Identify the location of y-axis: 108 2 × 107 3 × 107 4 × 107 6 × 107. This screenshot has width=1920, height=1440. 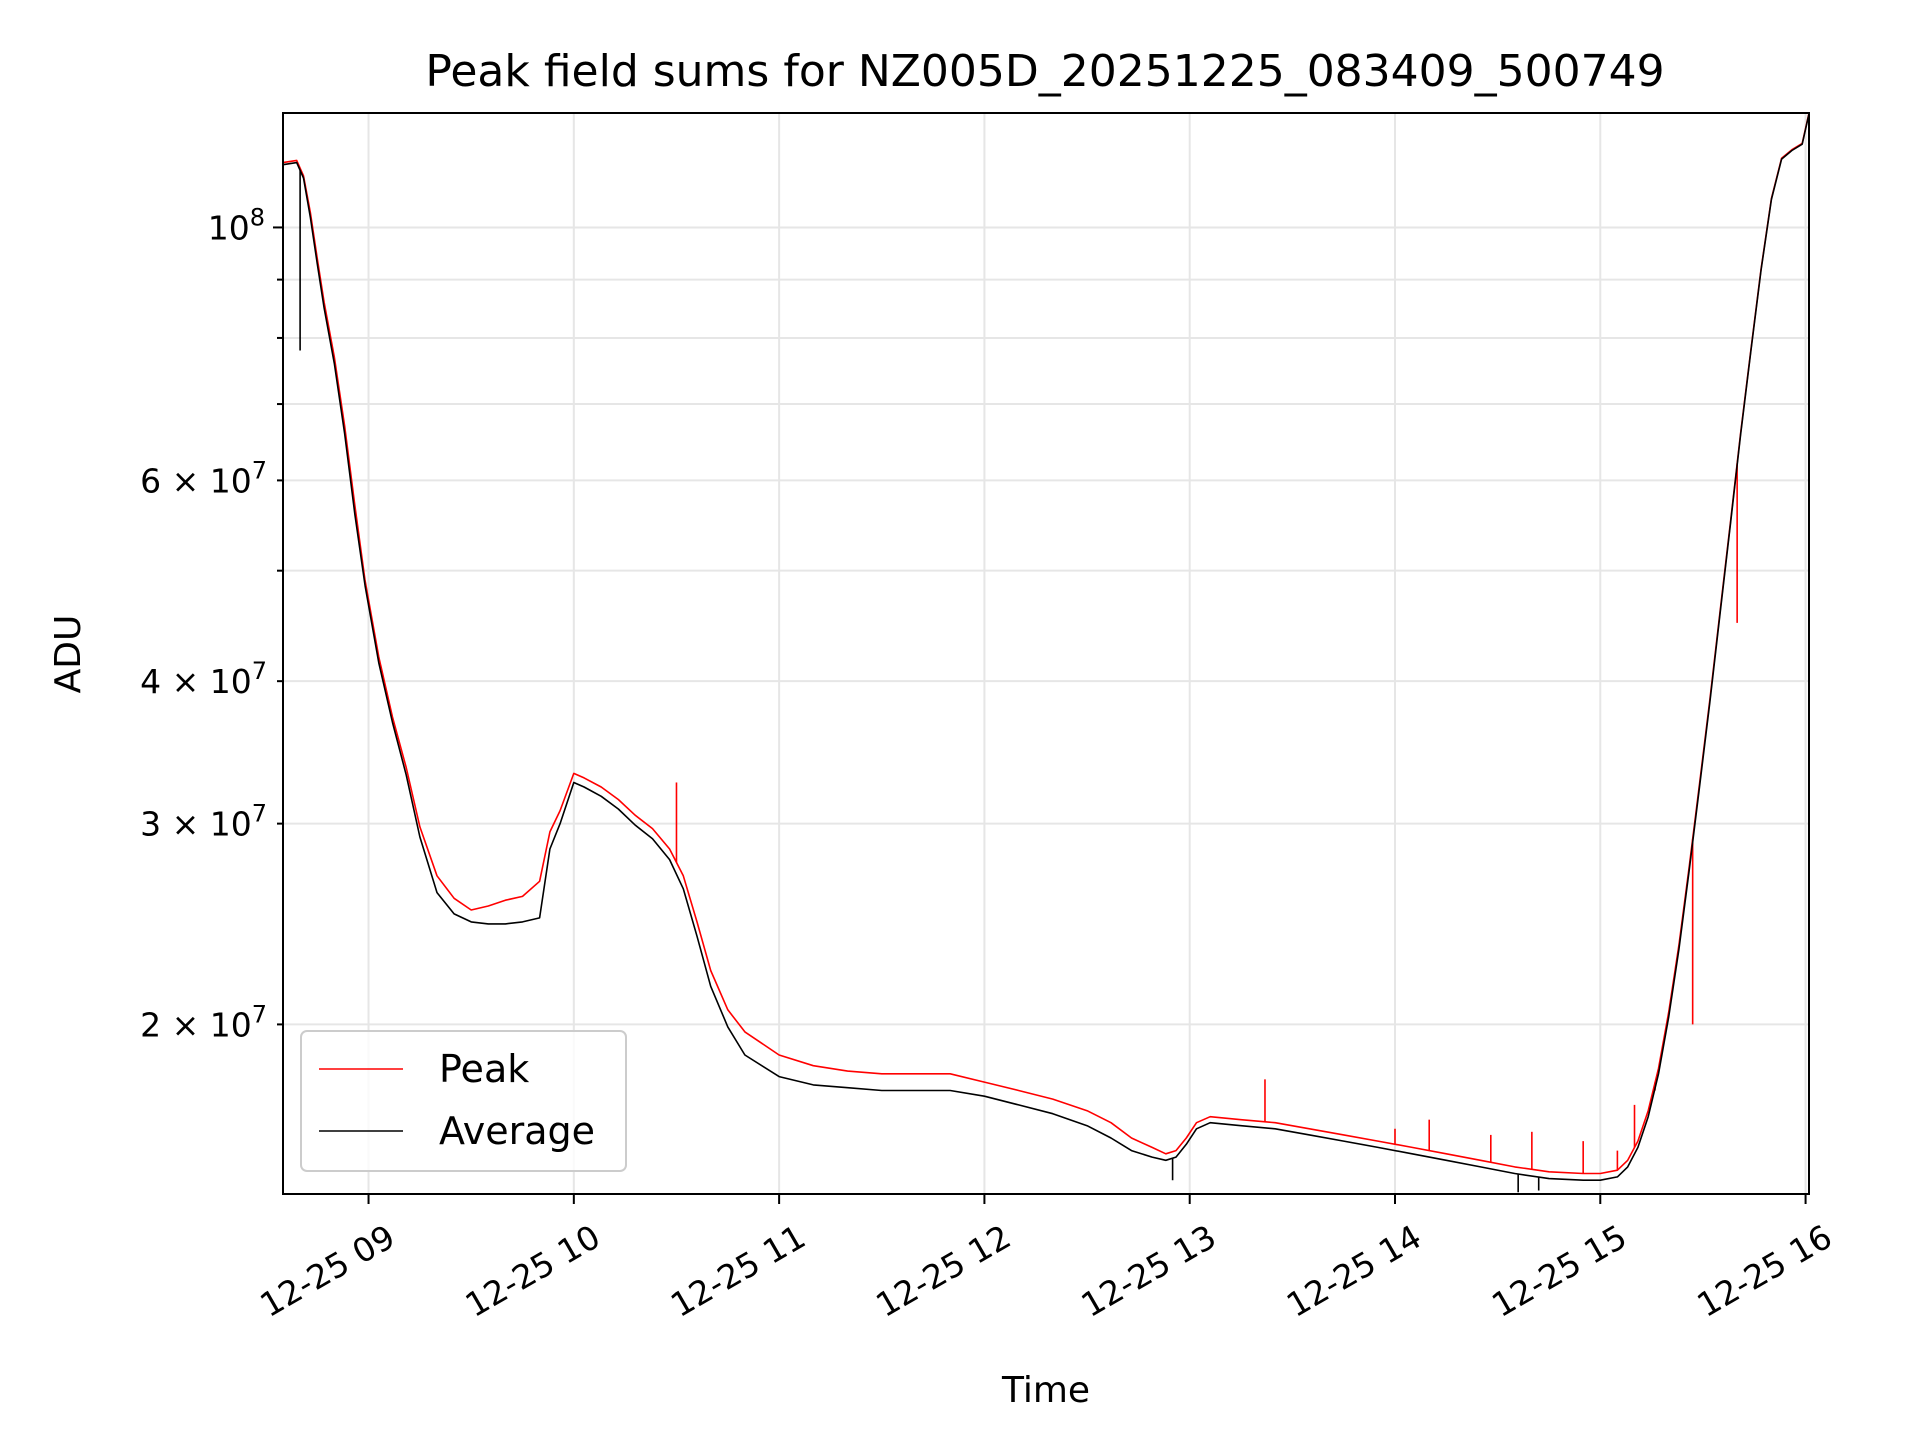
(211, 623).